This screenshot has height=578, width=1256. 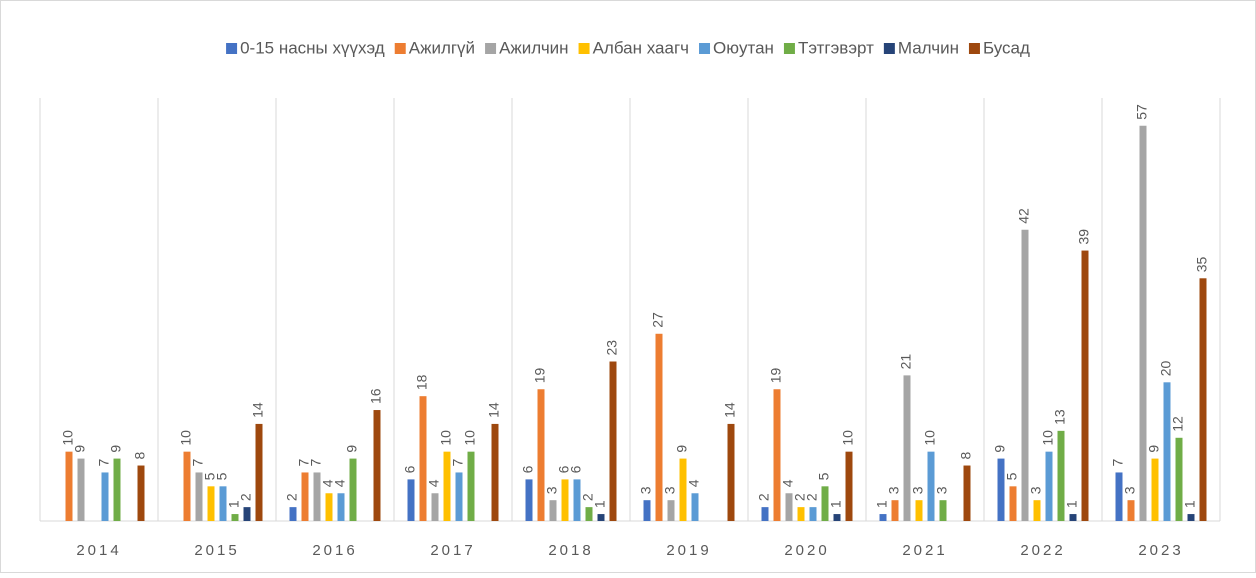 I want to click on data-label: 23, so click(x=612, y=348).